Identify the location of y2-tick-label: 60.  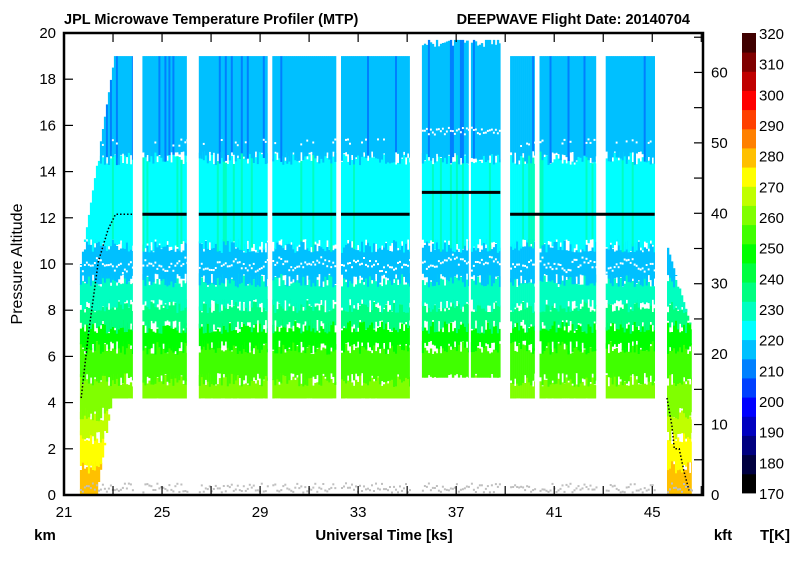
(719, 72).